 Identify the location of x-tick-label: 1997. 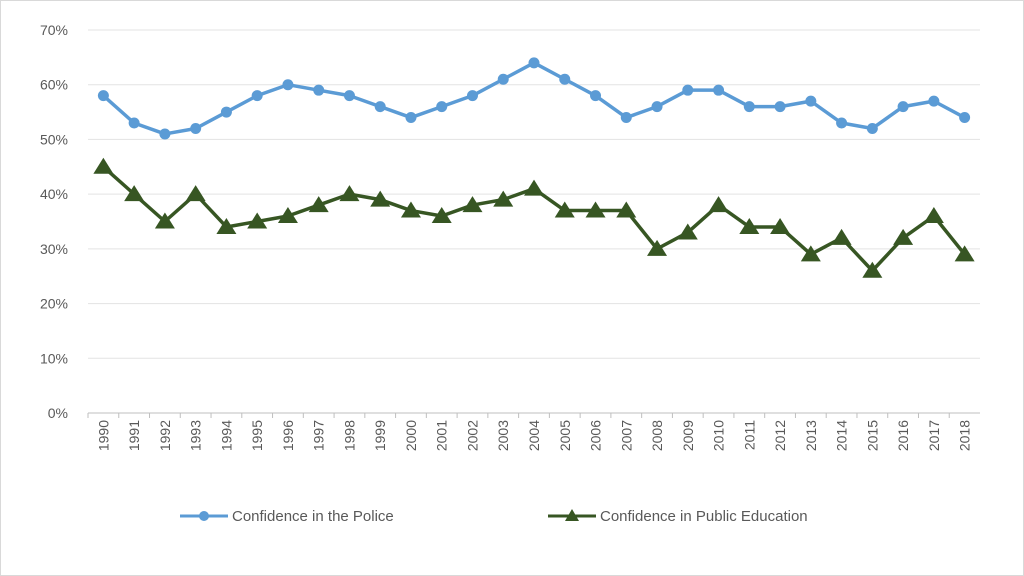
(319, 435).